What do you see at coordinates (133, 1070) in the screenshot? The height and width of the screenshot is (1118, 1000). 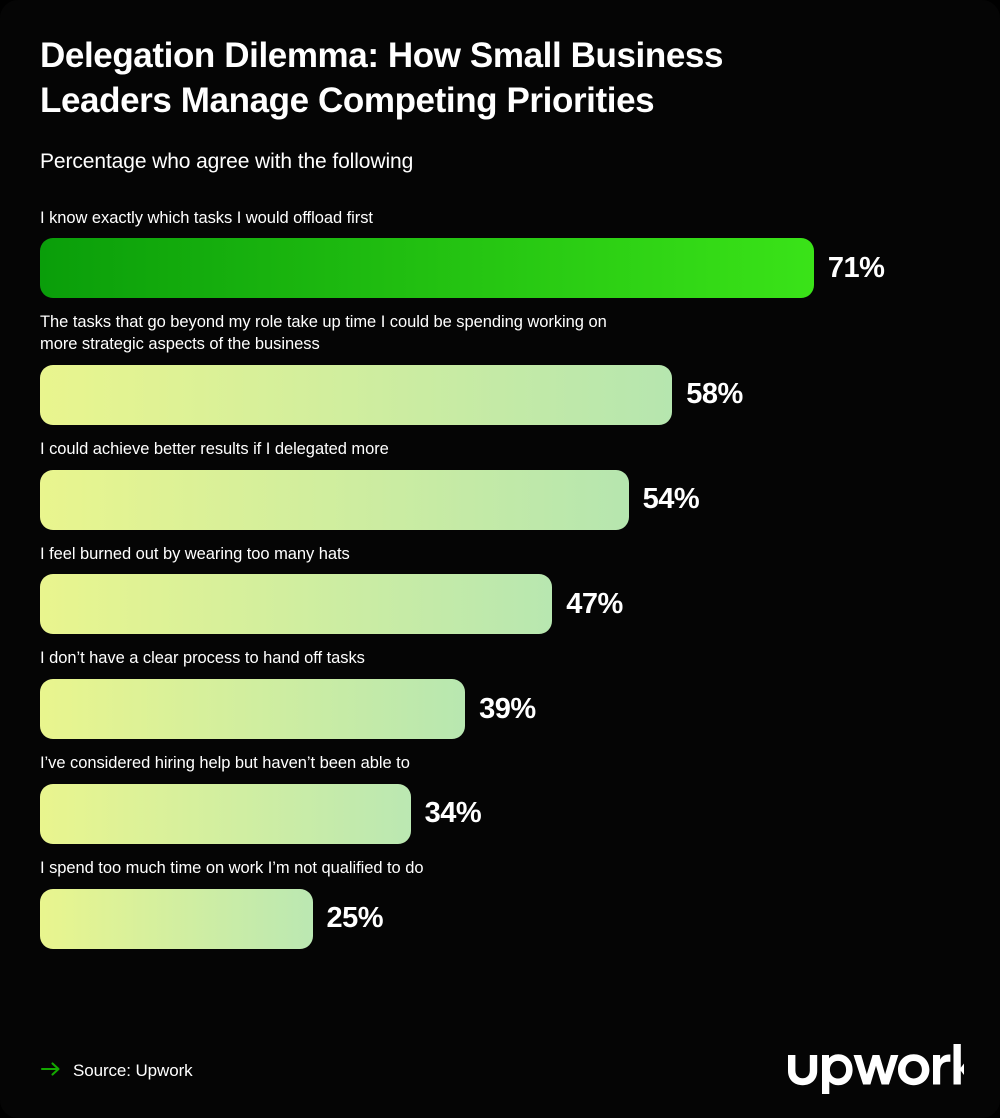 I see `source-label: Source: Upwork` at bounding box center [133, 1070].